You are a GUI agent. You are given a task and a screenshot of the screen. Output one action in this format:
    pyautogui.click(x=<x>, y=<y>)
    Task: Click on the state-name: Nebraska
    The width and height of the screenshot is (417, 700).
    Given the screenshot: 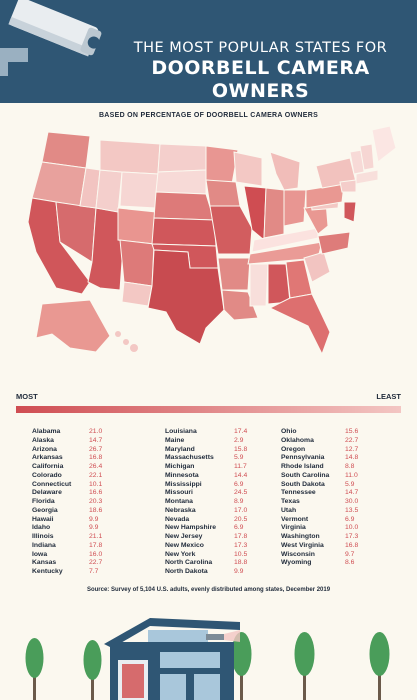 What is the action you would take?
    pyautogui.click(x=180, y=510)
    